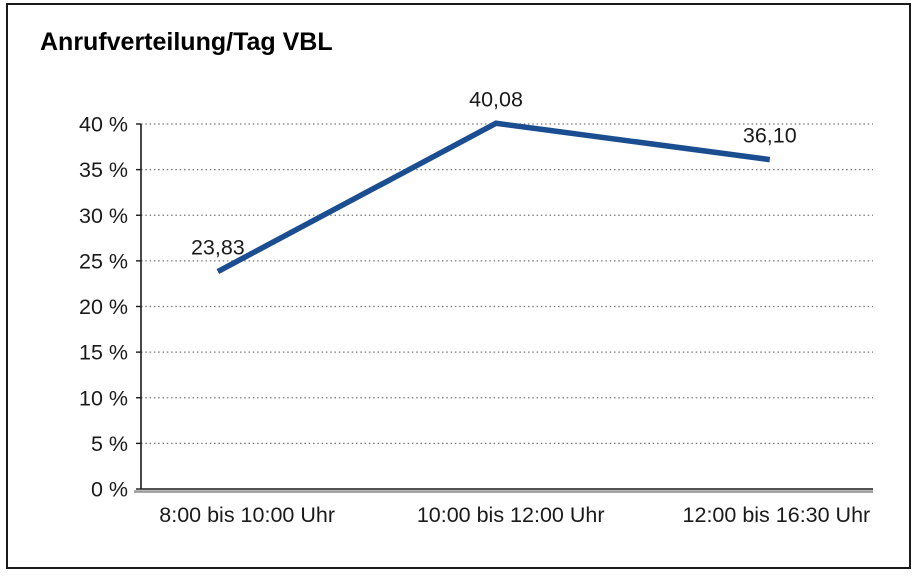 Image resolution: width=915 pixels, height=576 pixels. Describe the element at coordinates (103, 170) in the screenshot. I see `y-axis-tick-label: 35 %` at that location.